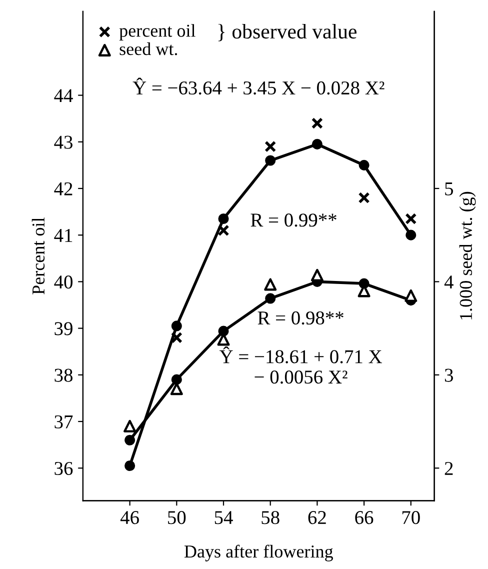  I want to click on x-axis-title: Days after flowering, so click(258, 553).